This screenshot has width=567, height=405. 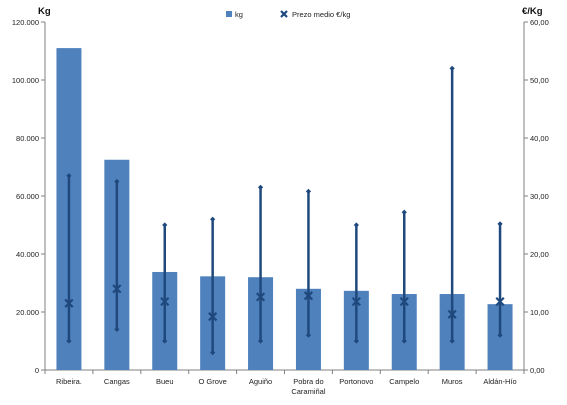 I want to click on y2-tick-label: 40,00, so click(x=539, y=138).